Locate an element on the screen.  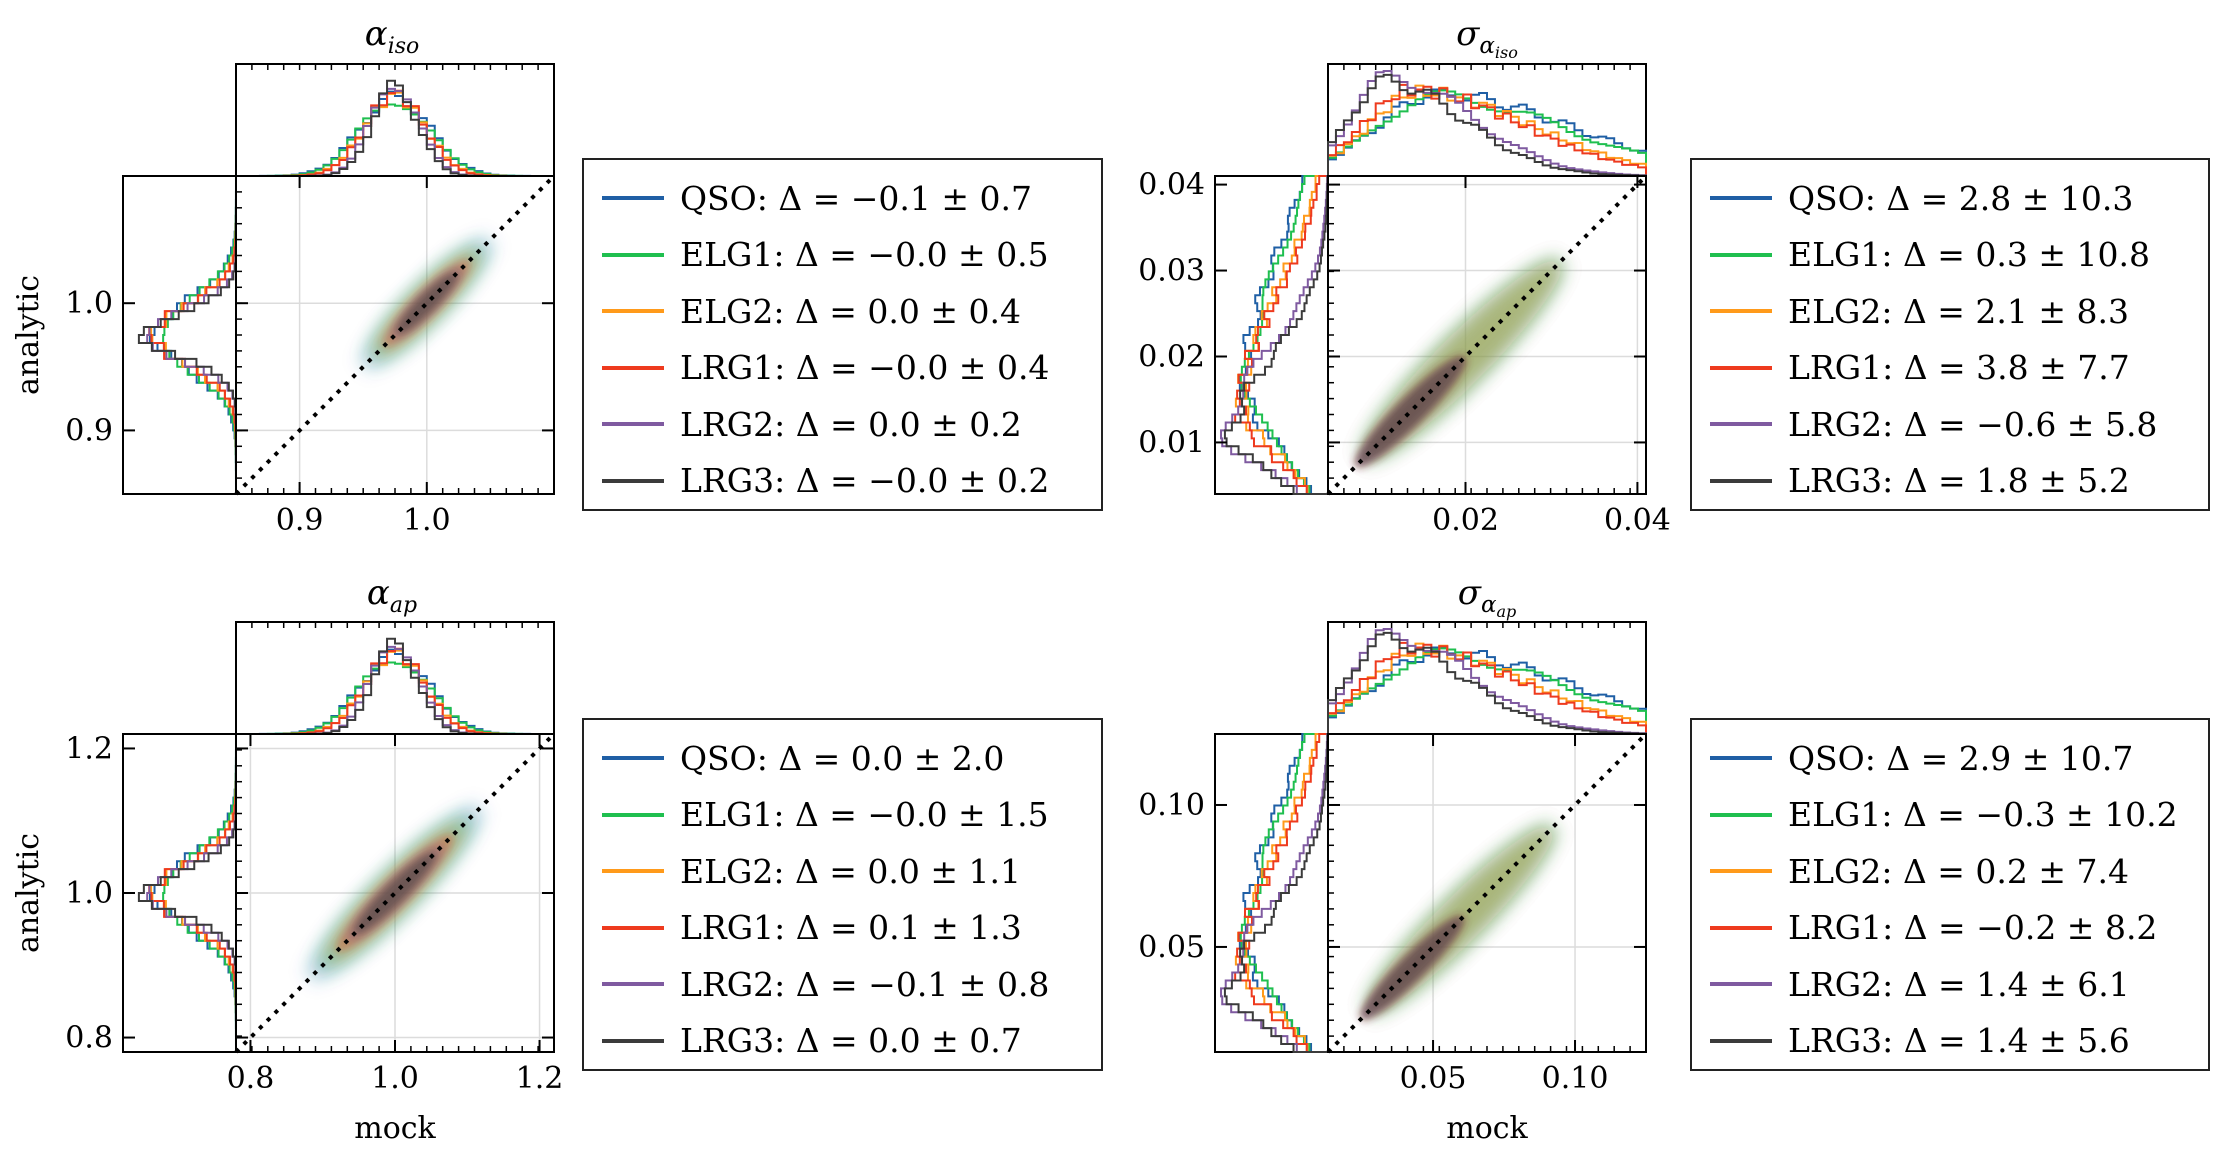
legend-label: ELG2: Δ = 0.0 ± 0.4 is located at coordinates (851, 311).